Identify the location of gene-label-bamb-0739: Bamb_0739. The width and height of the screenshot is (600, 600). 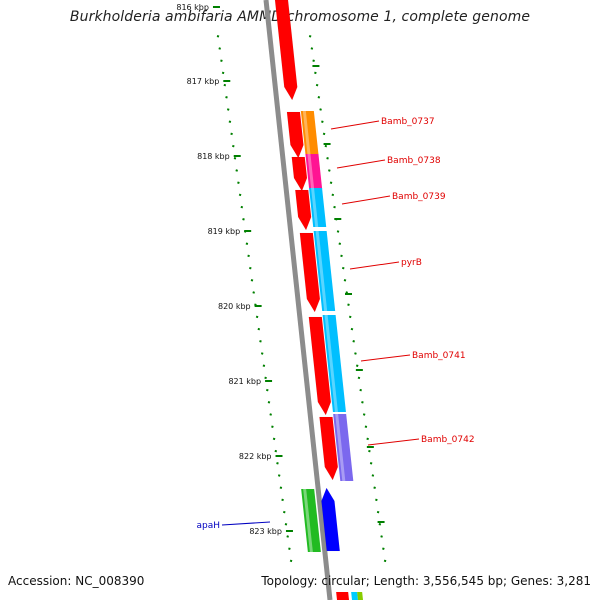
(419, 197).